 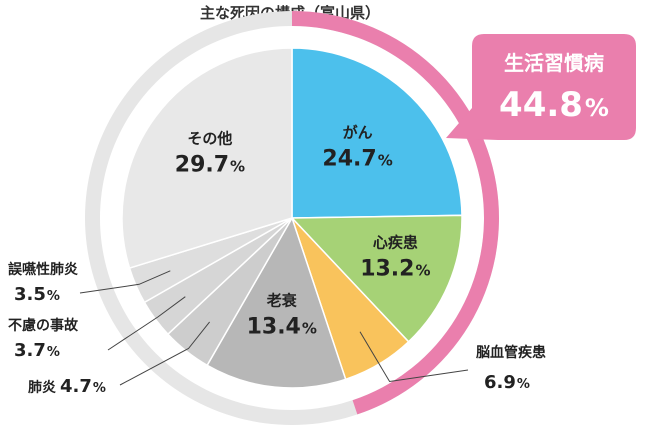 What do you see at coordinates (395, 243) in the screenshot?
I see `slice-label-name: 心疾患` at bounding box center [395, 243].